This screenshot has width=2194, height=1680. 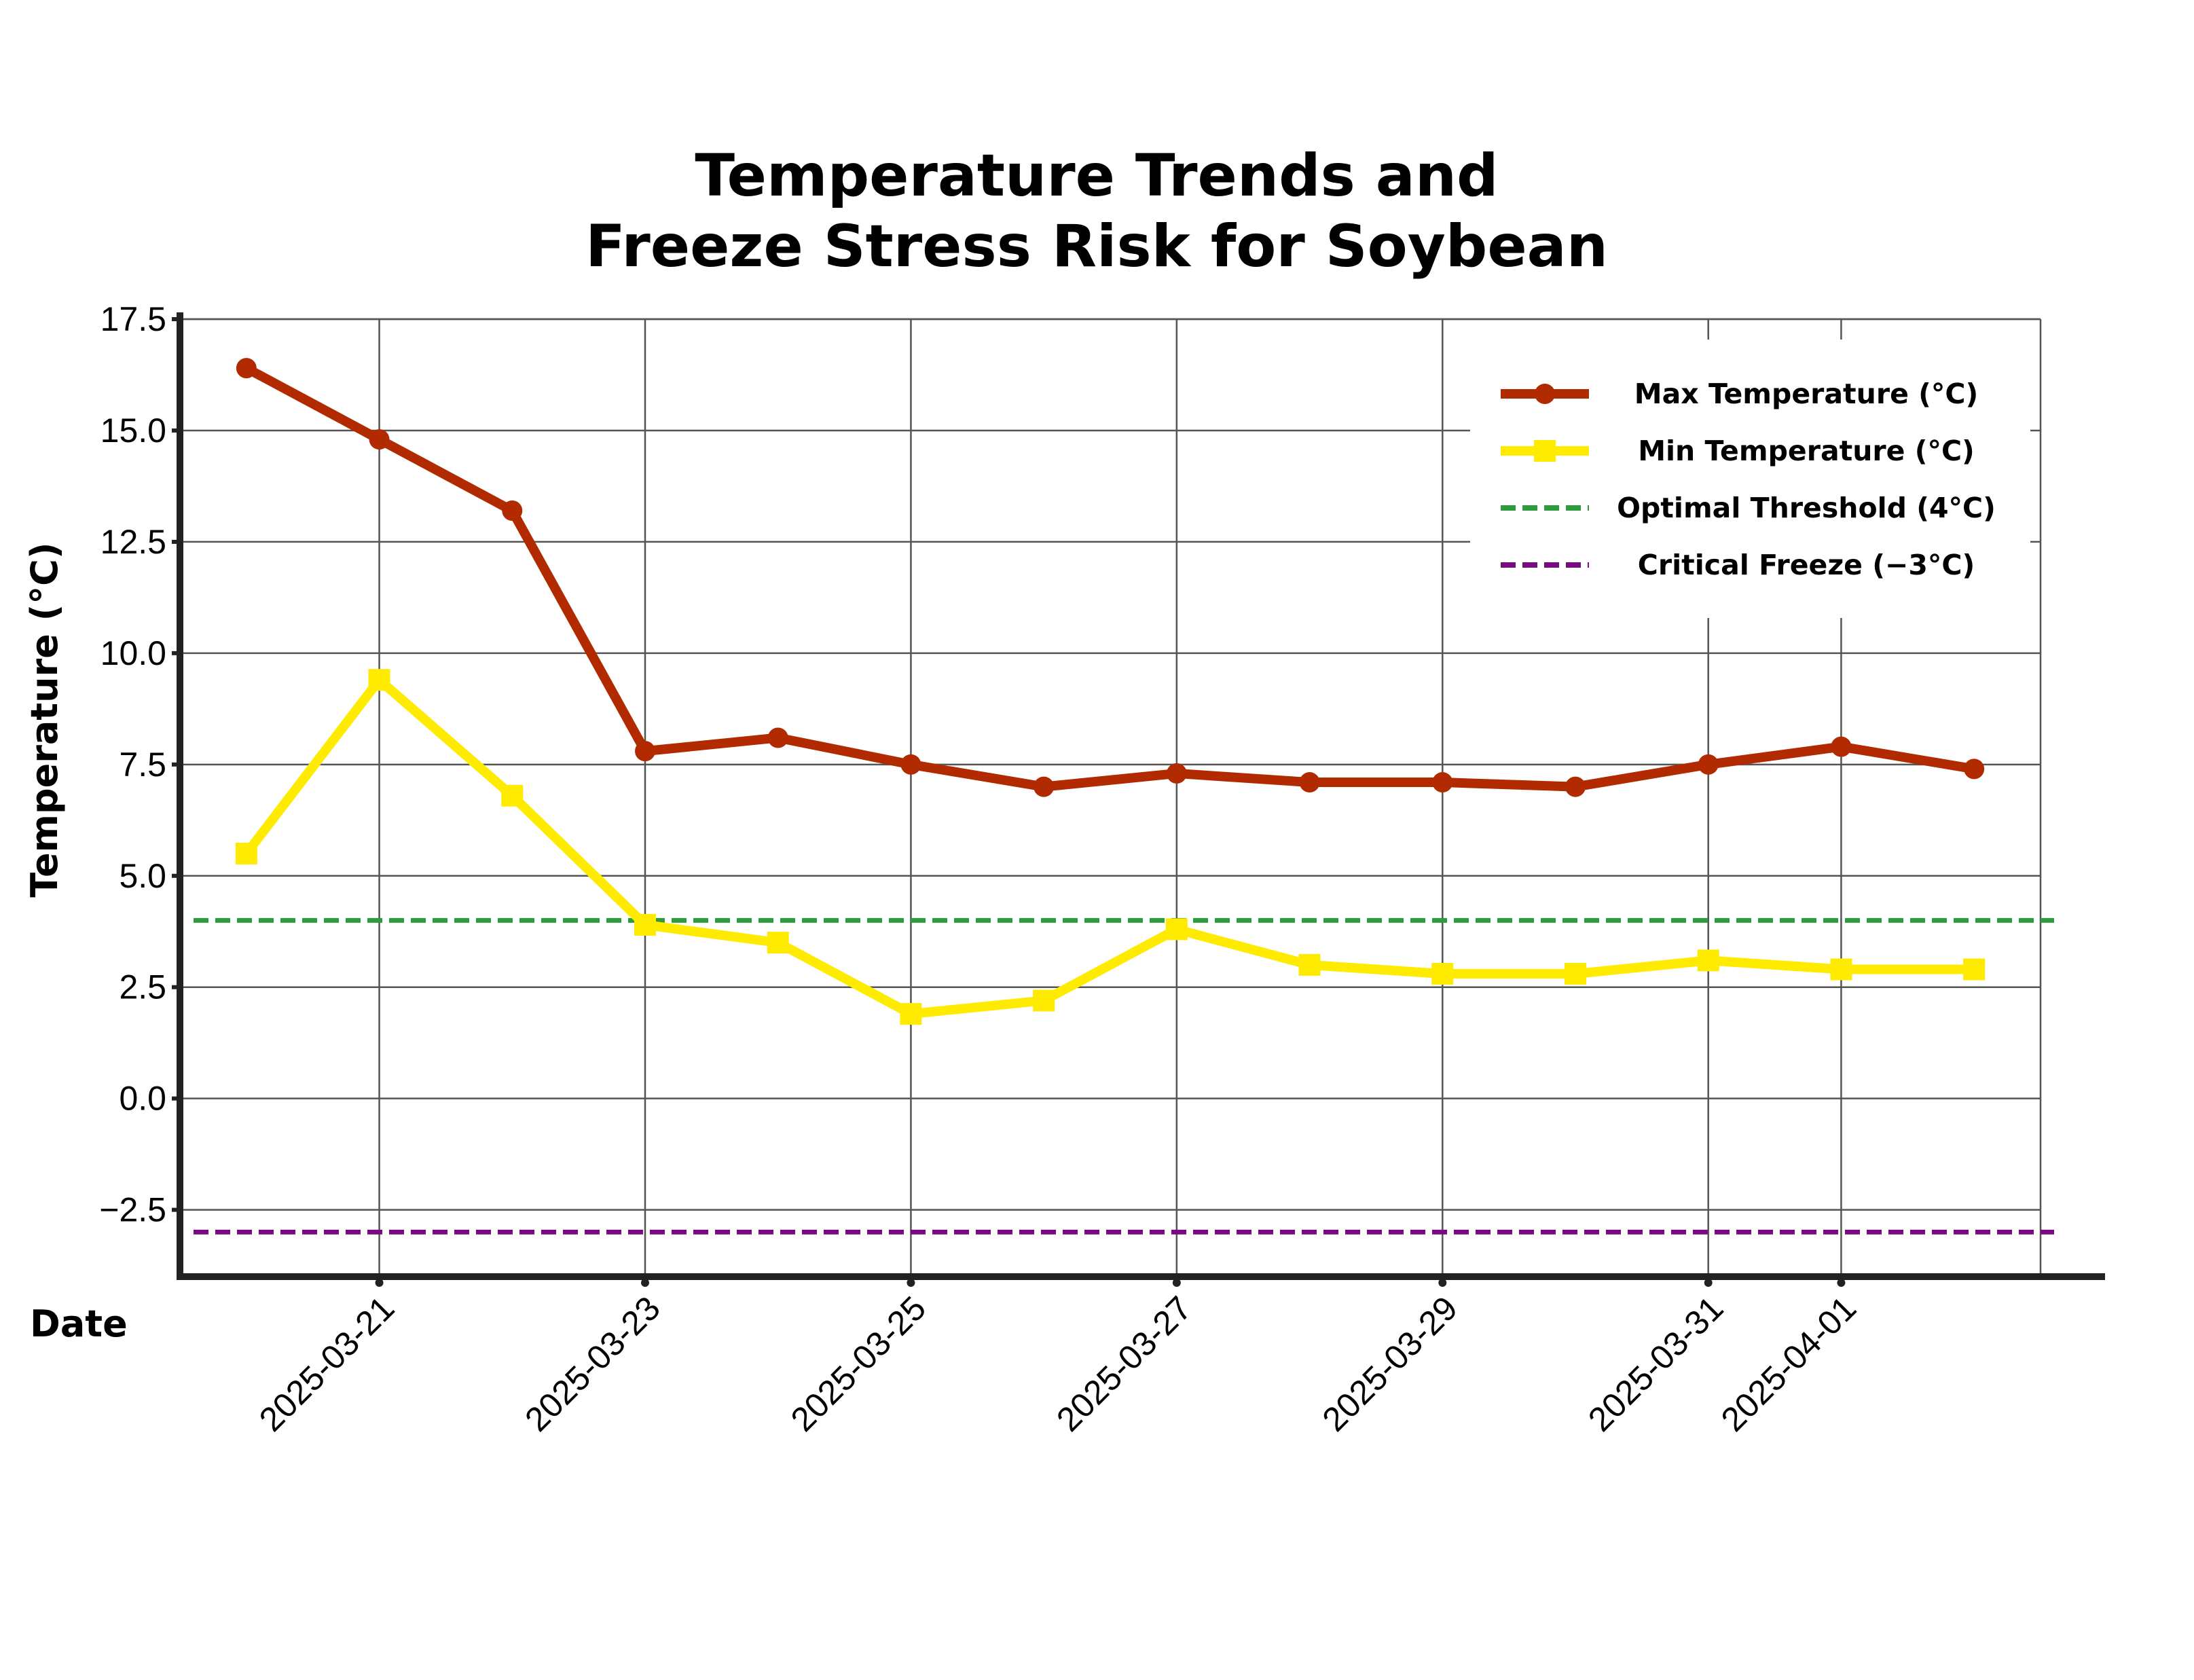 What do you see at coordinates (133, 653) in the screenshot?
I see `y-tick-label: 10.0` at bounding box center [133, 653].